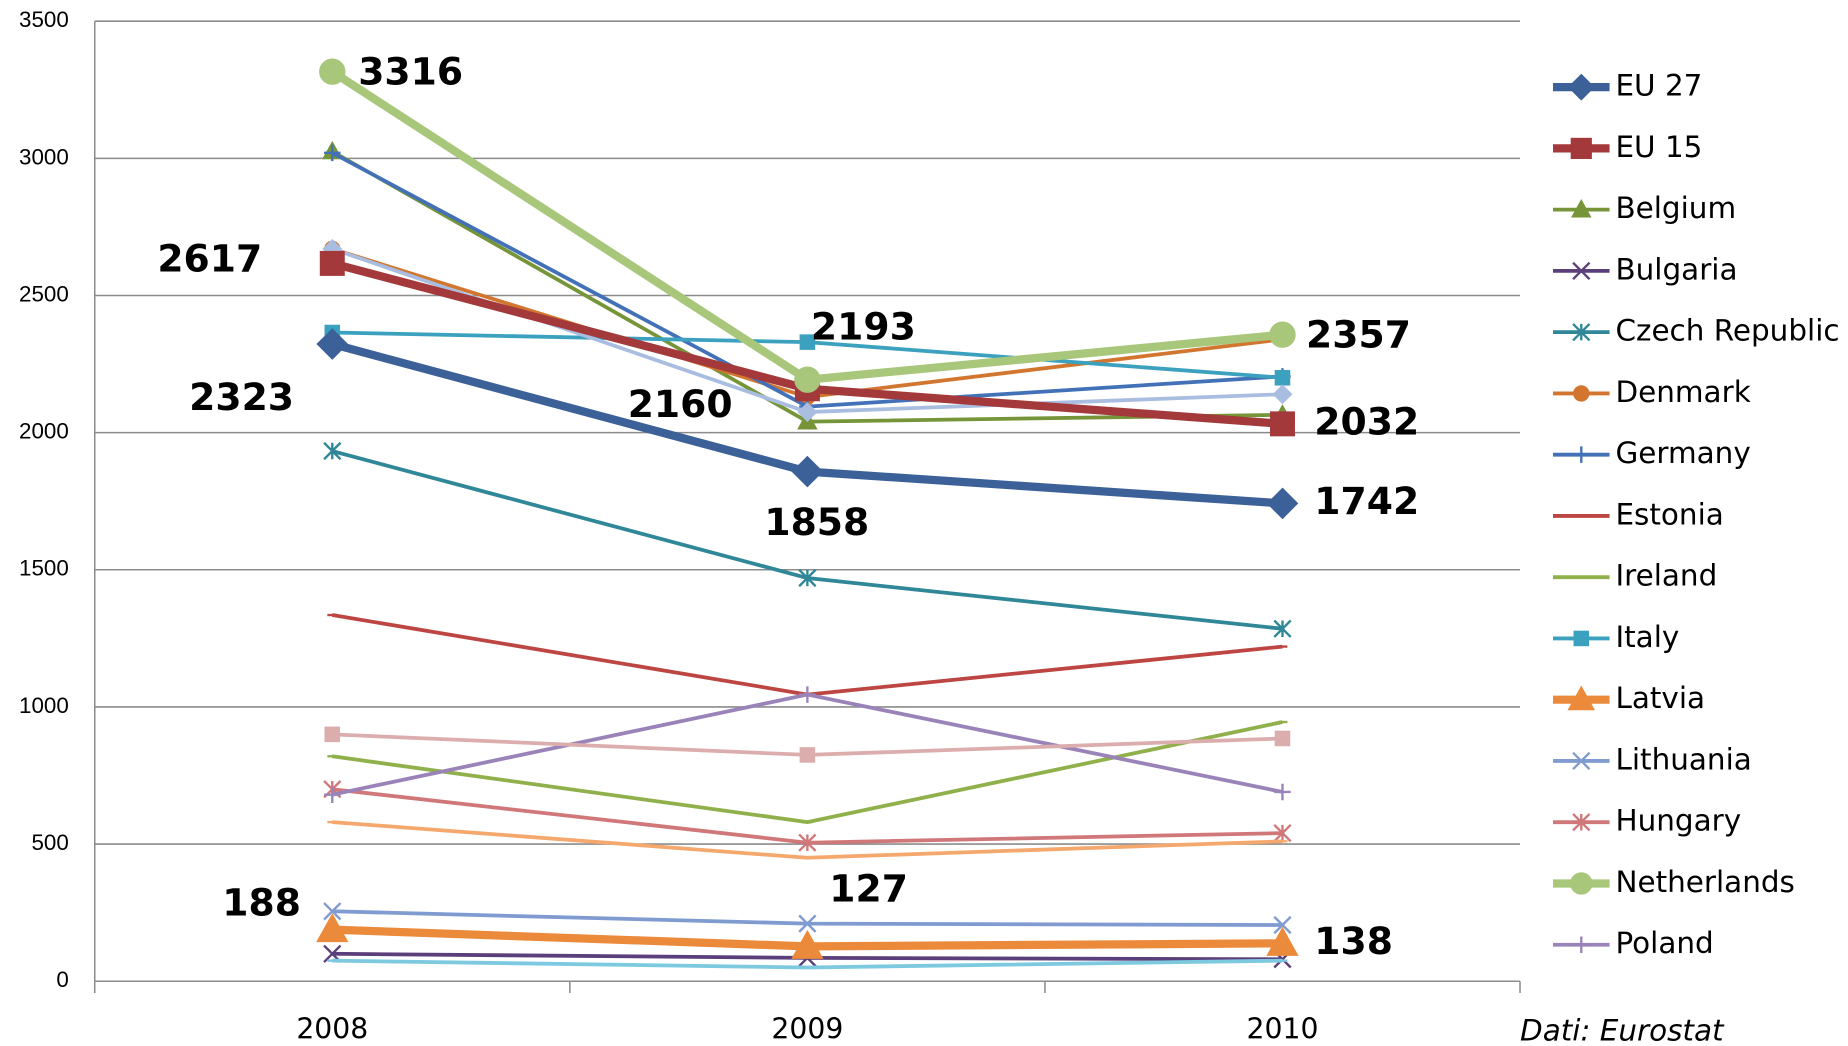 Image resolution: width=1848 pixels, height=1046 pixels. What do you see at coordinates (1658, 147) in the screenshot?
I see `legend-label: EU 15` at bounding box center [1658, 147].